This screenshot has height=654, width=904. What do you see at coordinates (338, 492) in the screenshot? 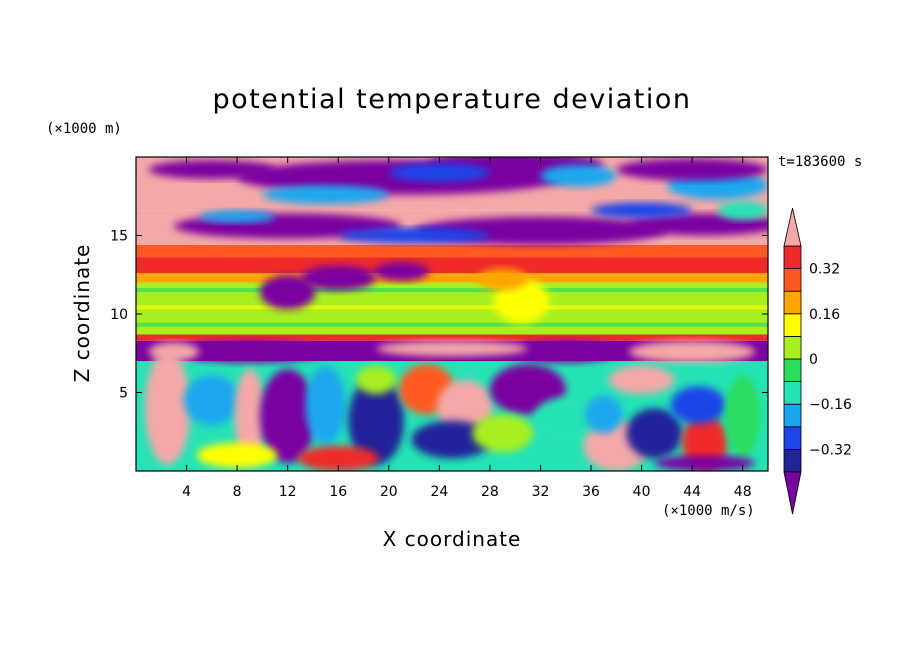
I see `x-tick-label: 16` at bounding box center [338, 492].